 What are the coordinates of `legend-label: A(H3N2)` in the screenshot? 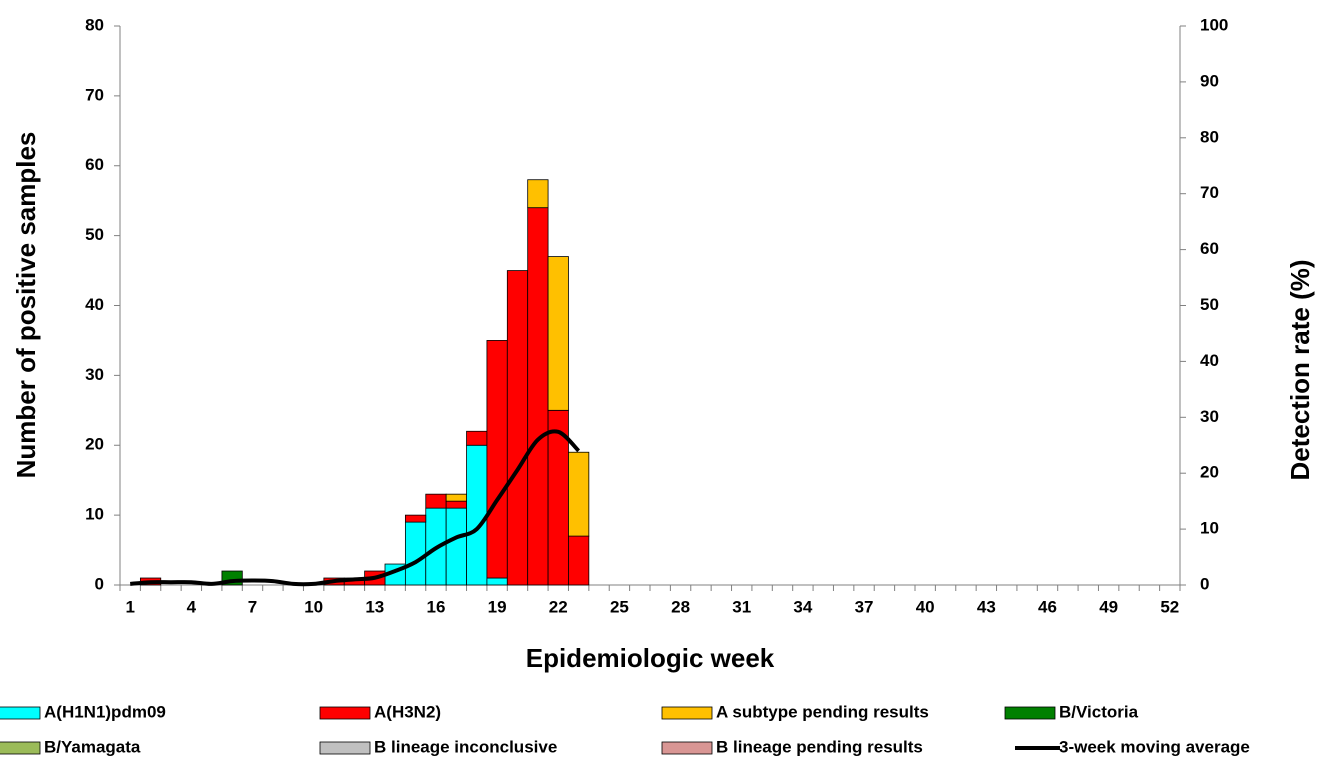 It's located at (407, 711).